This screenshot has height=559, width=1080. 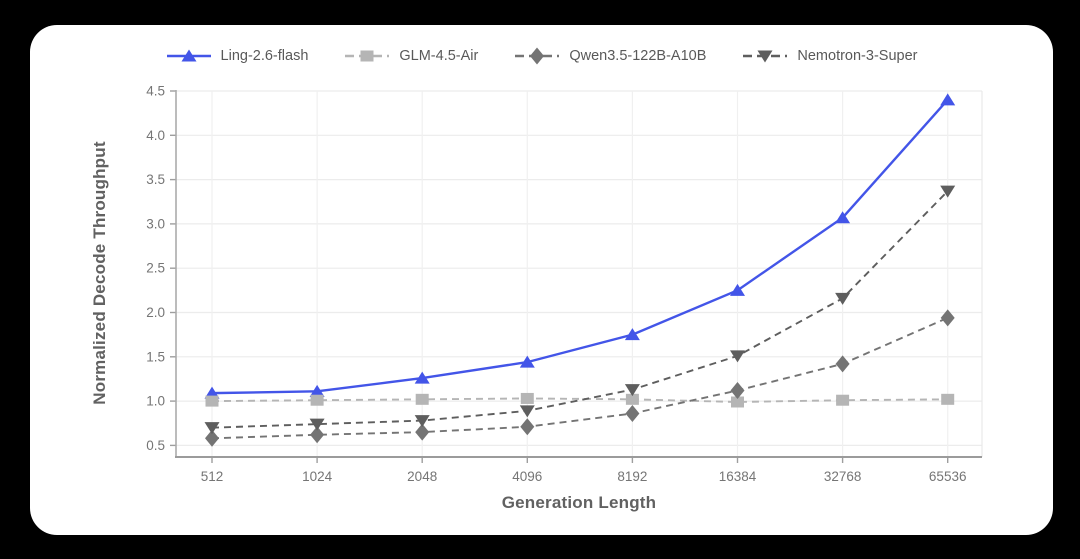 I want to click on x-tick-label: 65536, so click(x=948, y=476).